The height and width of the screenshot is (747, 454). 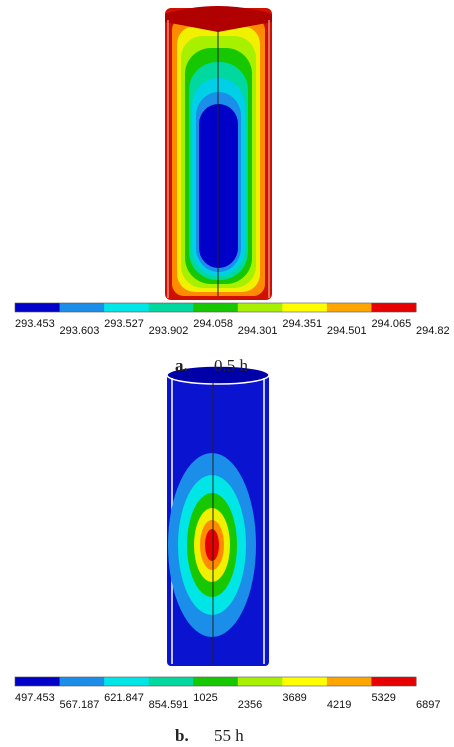 I want to click on legend-label: 293.902, so click(x=169, y=331).